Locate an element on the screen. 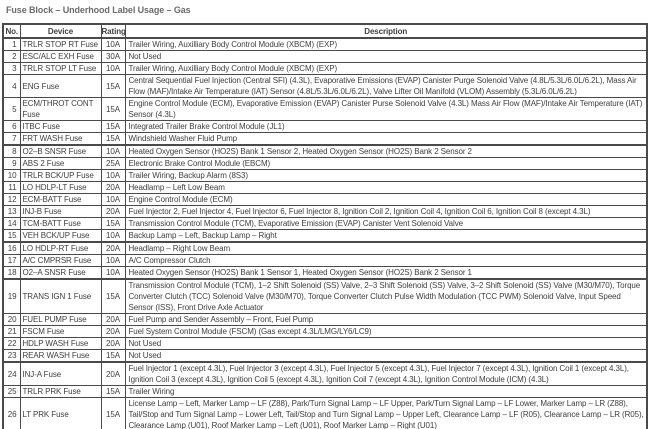 The image size is (650, 429). cell-device: TRANS IGN 1 Fuse is located at coordinates (60, 296).